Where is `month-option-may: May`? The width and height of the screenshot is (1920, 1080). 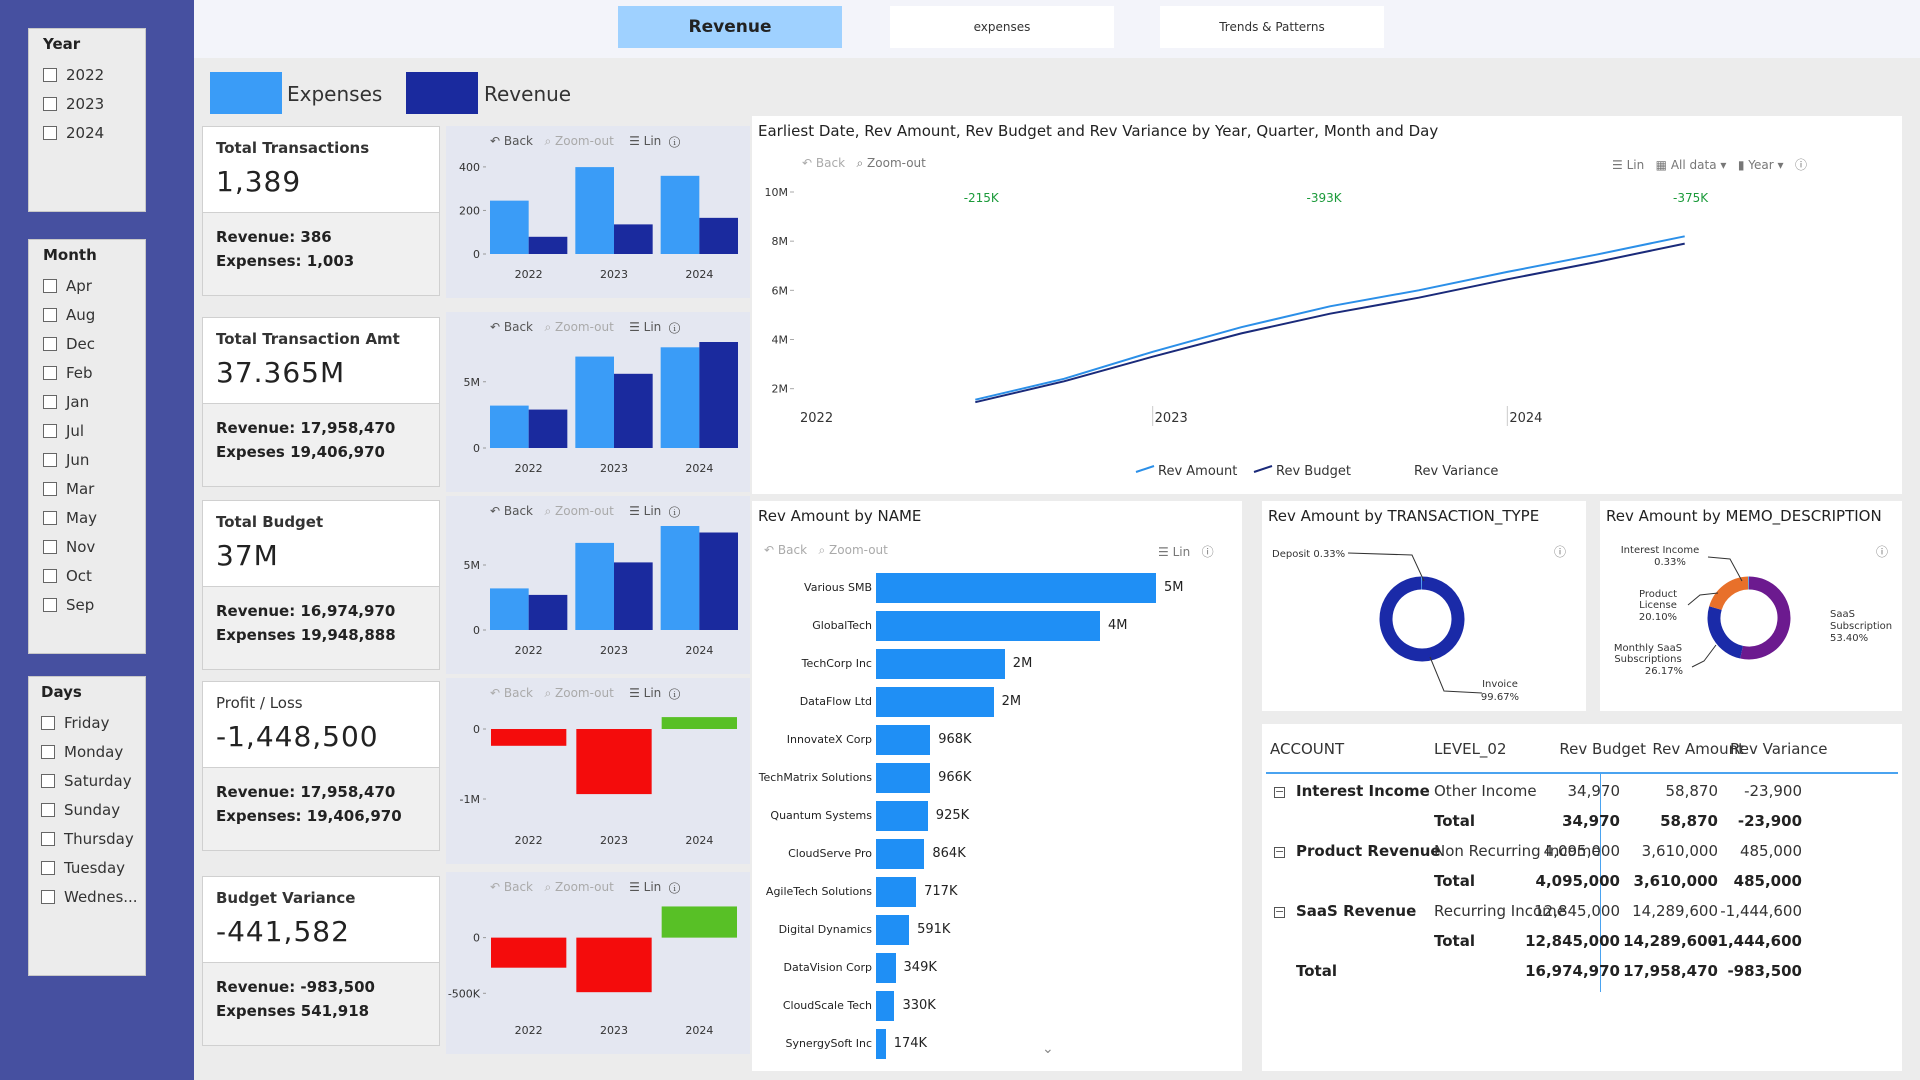
month-option-may: May is located at coordinates (70, 518).